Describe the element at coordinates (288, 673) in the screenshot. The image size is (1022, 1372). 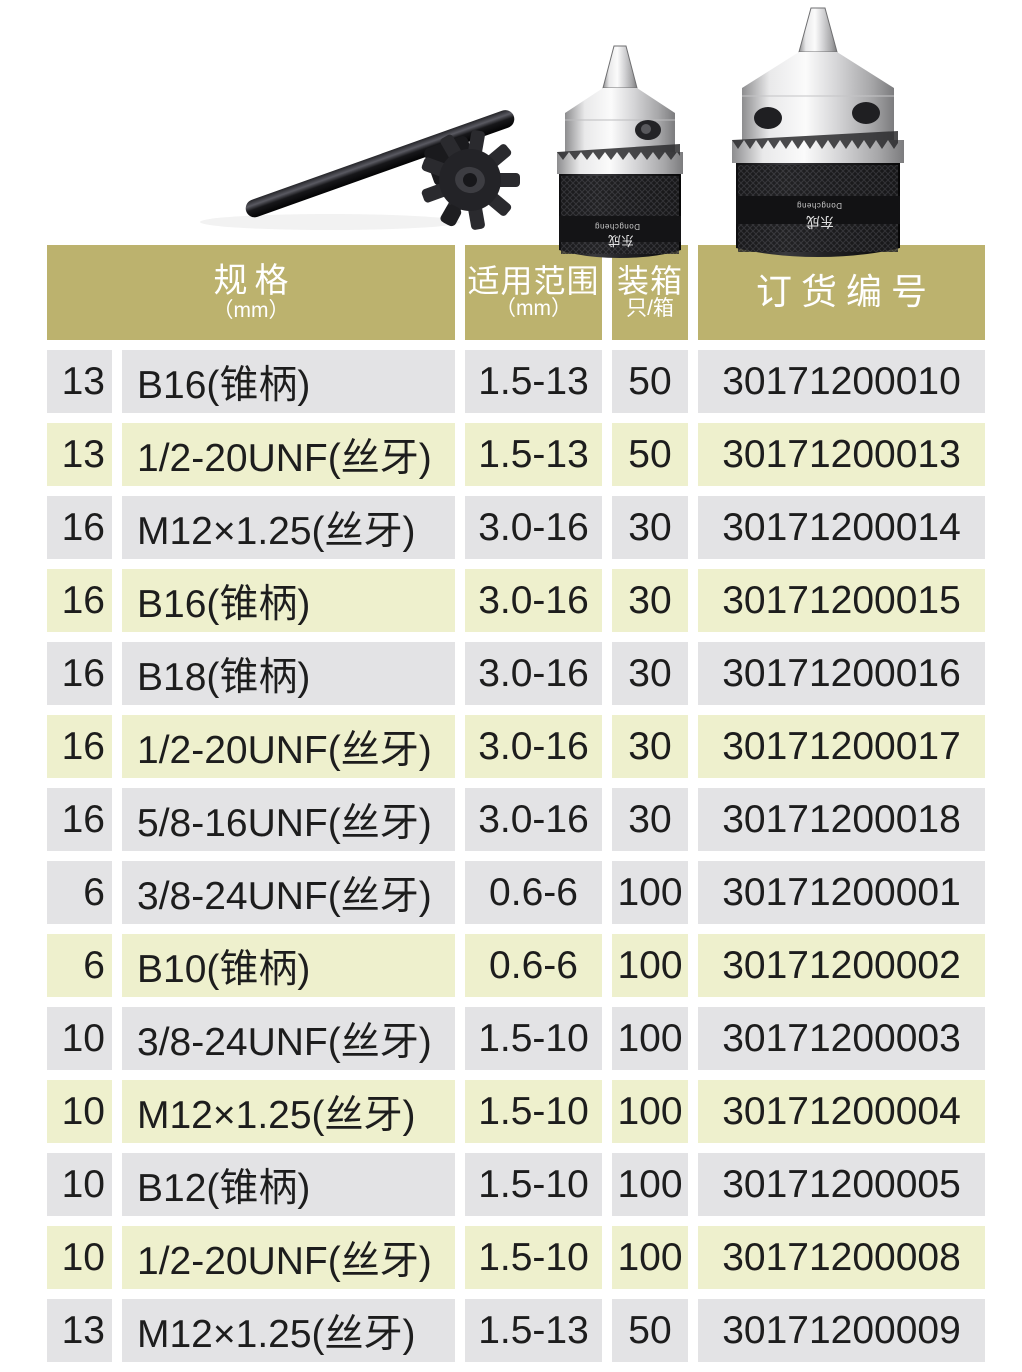
I see `cell-spec: B18(锥柄)` at that location.